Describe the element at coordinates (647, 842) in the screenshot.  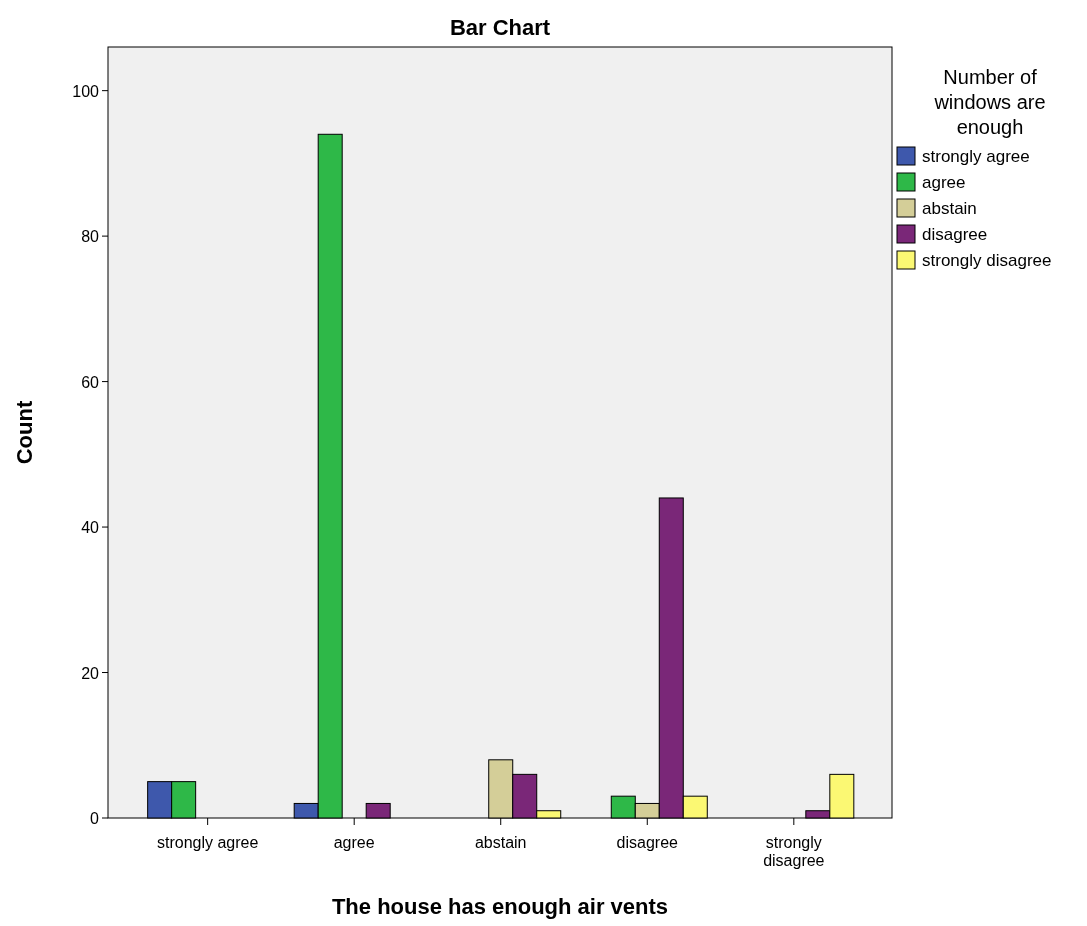
I see `x-tick-label: disagree` at that location.